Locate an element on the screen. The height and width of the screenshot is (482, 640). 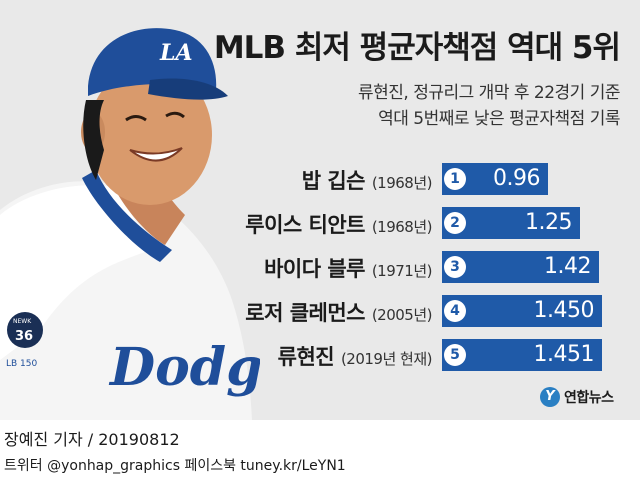
rank-badge: 5 is located at coordinates (455, 355).